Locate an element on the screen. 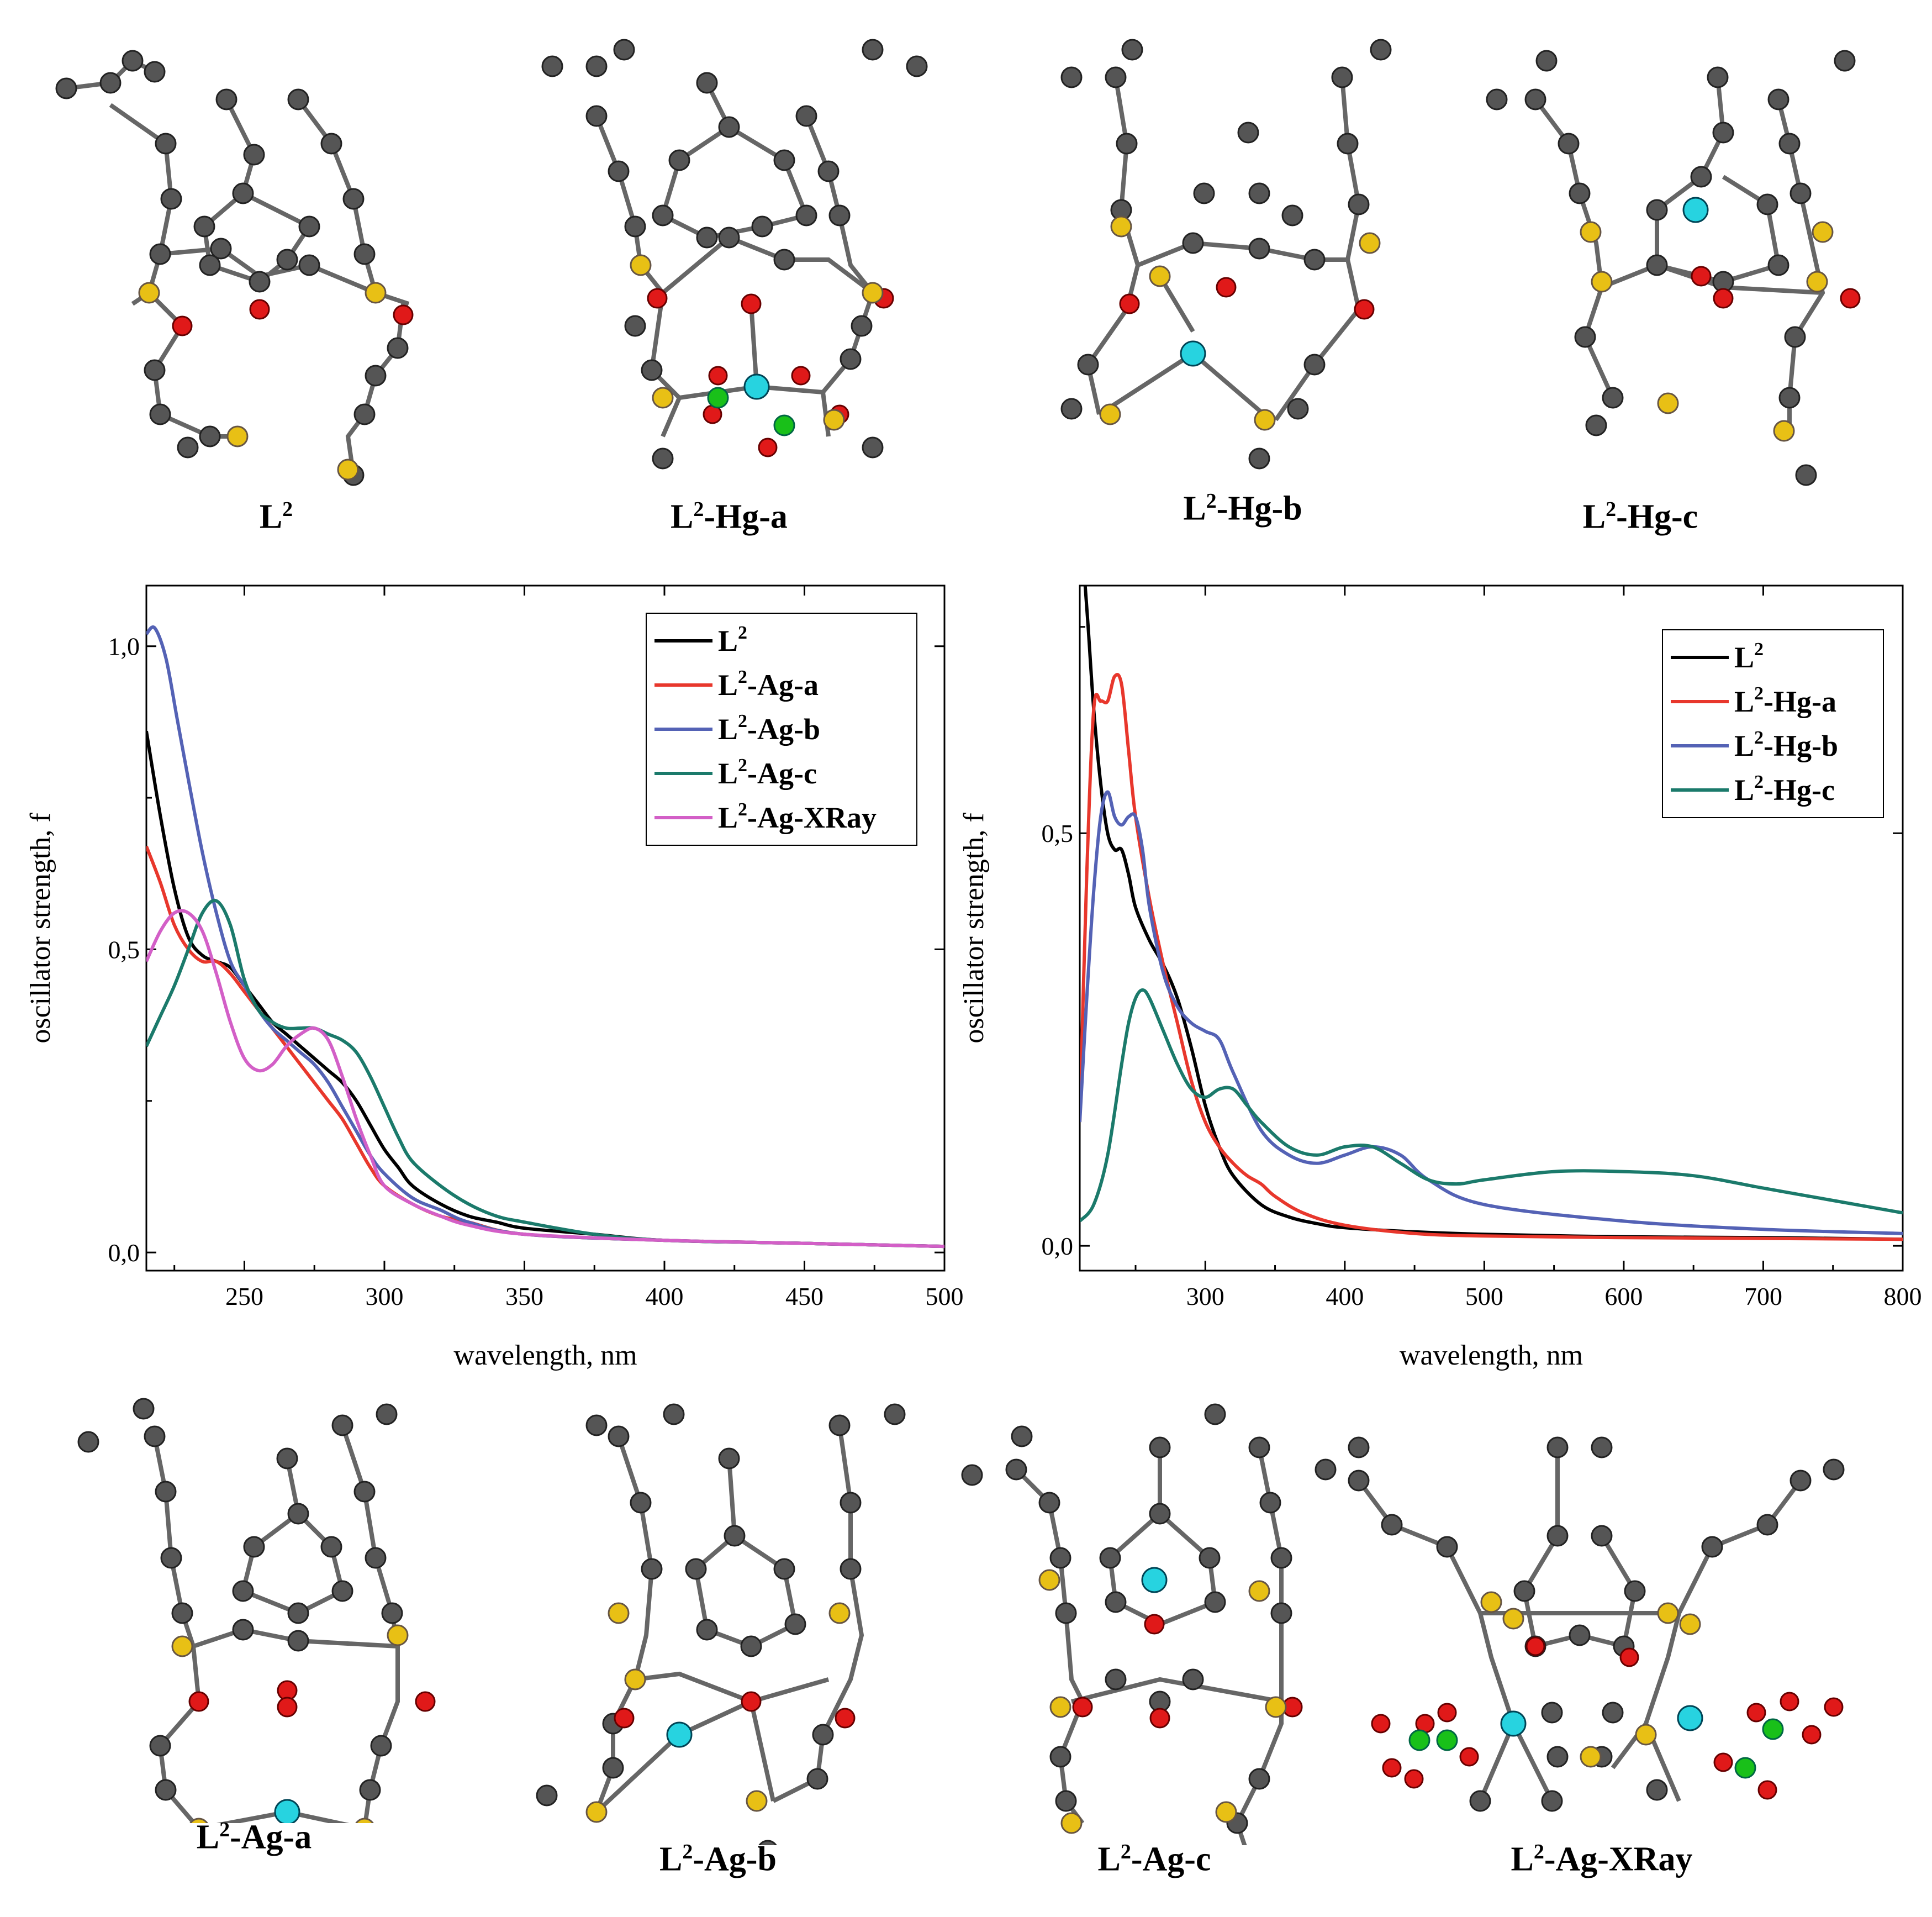  series-line-L2-Hg-a is located at coordinates (1491, 957).